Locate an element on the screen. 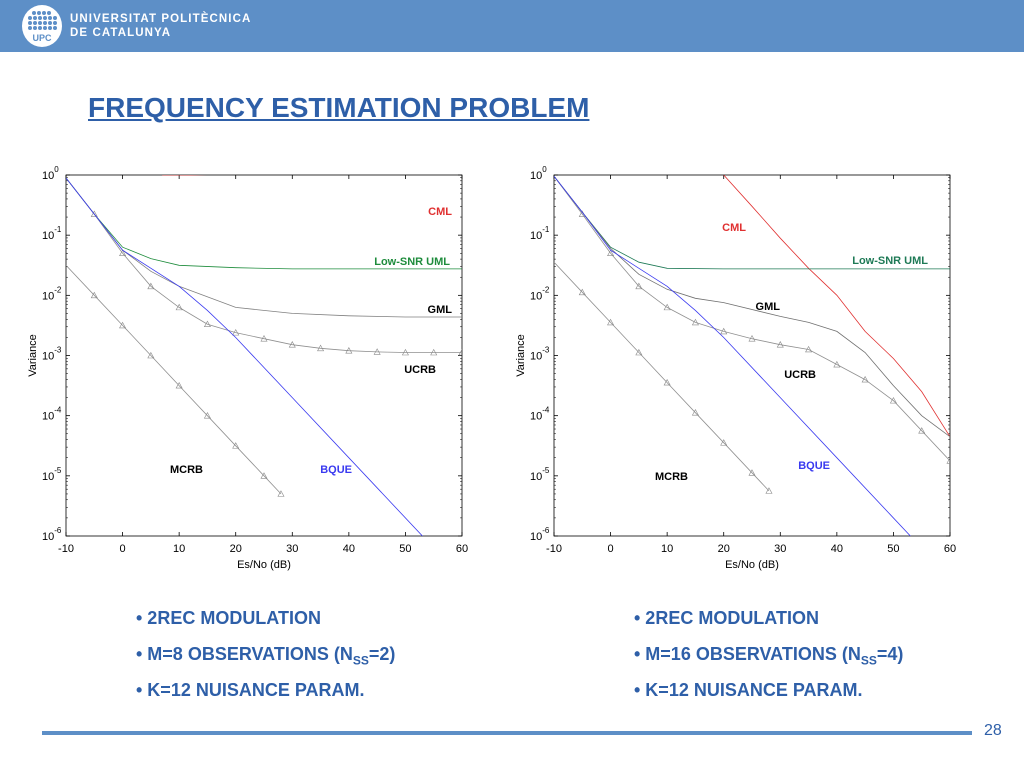  bullet-observations: • M=16 OBSERVATIONS (NSS=4) is located at coordinates (768, 656).